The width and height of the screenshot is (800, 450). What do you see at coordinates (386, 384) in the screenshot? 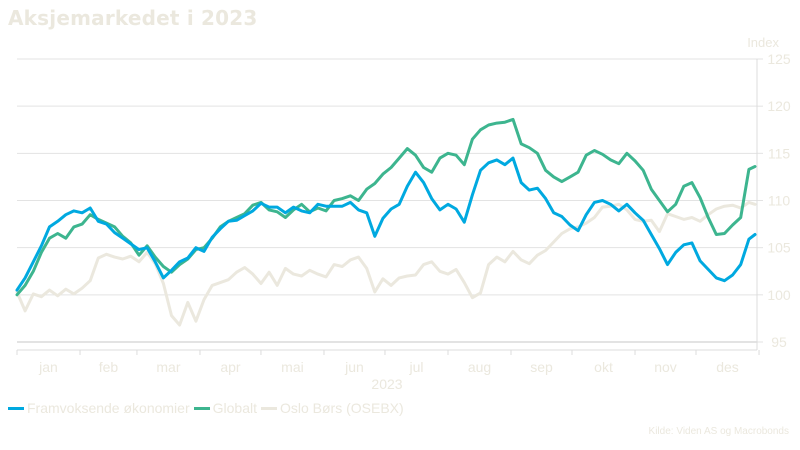
I see `x-axis-year-label: 2023` at bounding box center [386, 384].